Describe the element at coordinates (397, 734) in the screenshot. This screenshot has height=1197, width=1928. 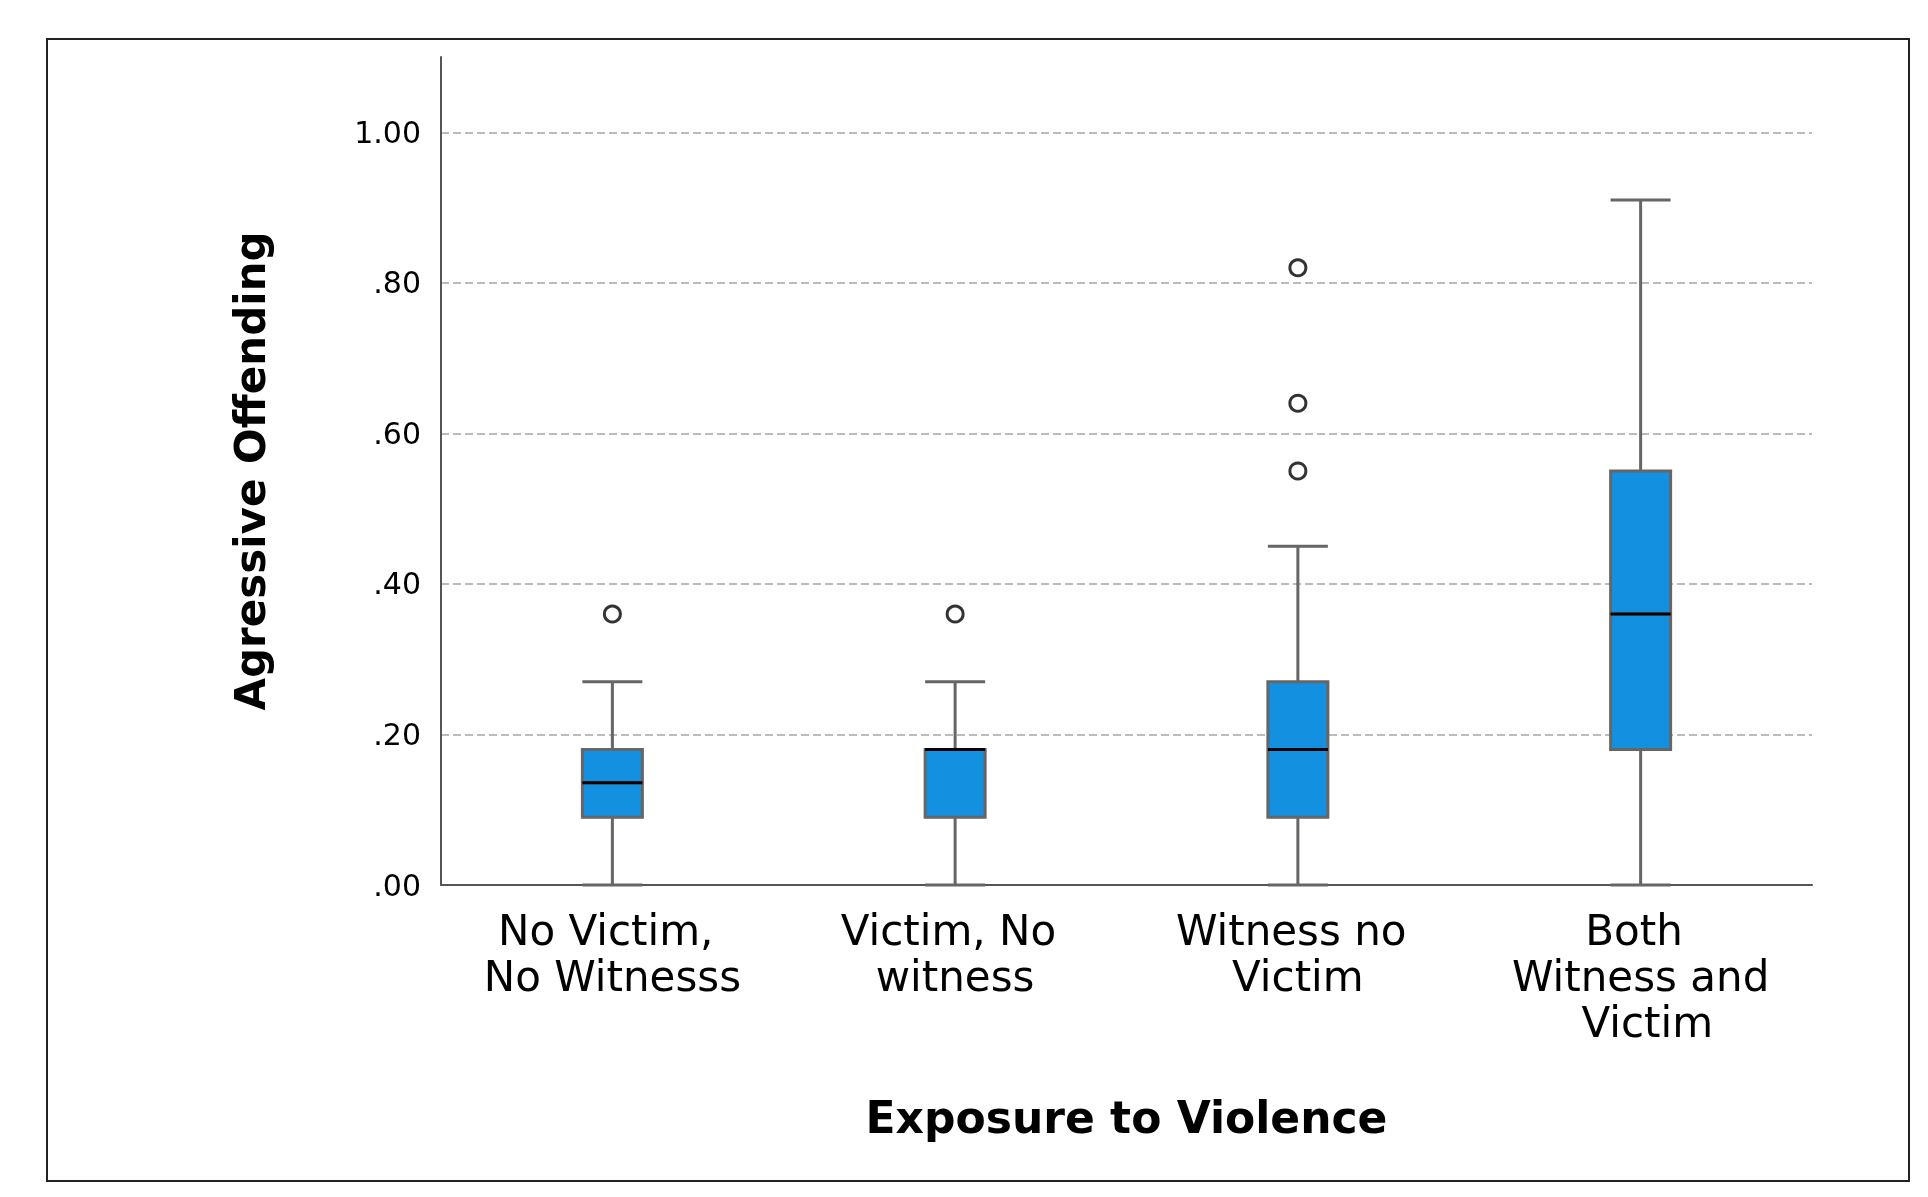
I see `y-tick-label: .20` at that location.